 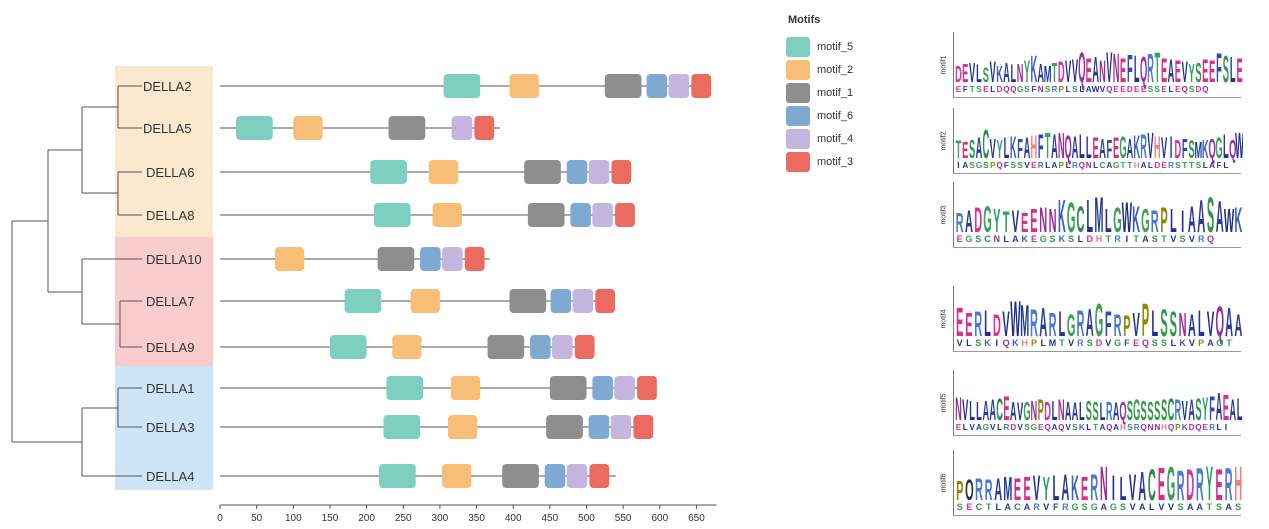 I want to click on logo-letter: R, so click(x=1155, y=221).